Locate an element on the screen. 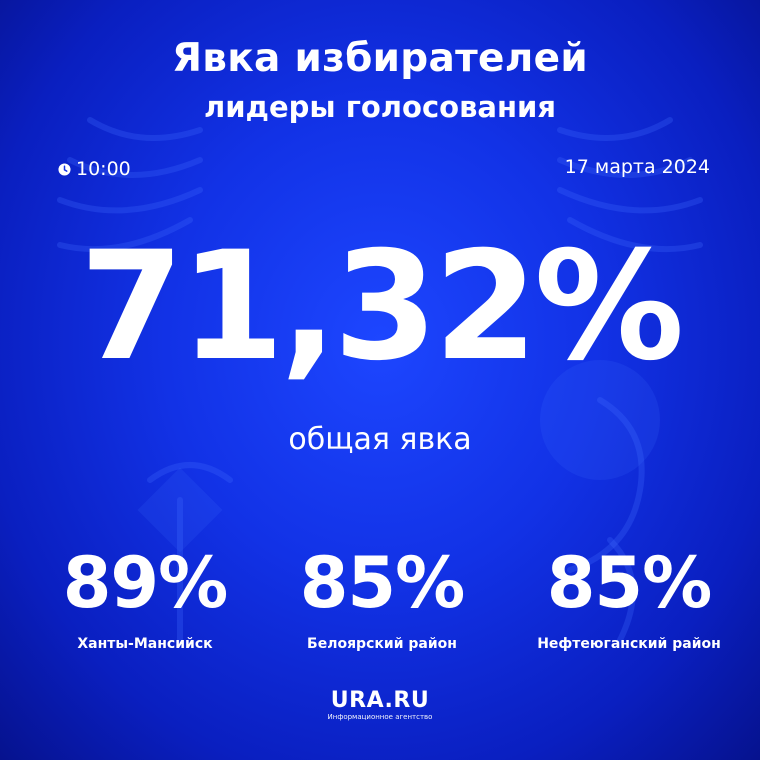  leader-place-label: Ханты-Мансийск is located at coordinates (145, 644).